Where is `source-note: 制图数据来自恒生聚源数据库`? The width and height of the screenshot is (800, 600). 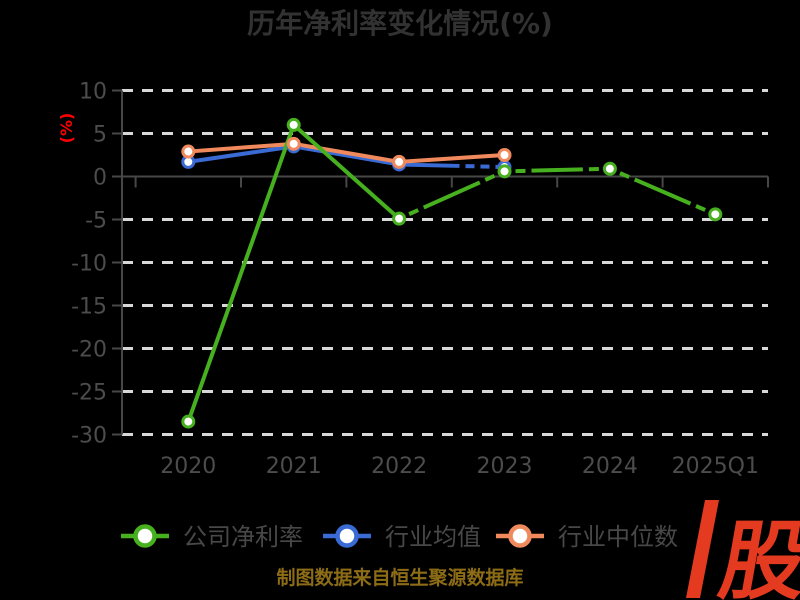 source-note: 制图数据来自恒生聚源数据库 is located at coordinates (399, 577).